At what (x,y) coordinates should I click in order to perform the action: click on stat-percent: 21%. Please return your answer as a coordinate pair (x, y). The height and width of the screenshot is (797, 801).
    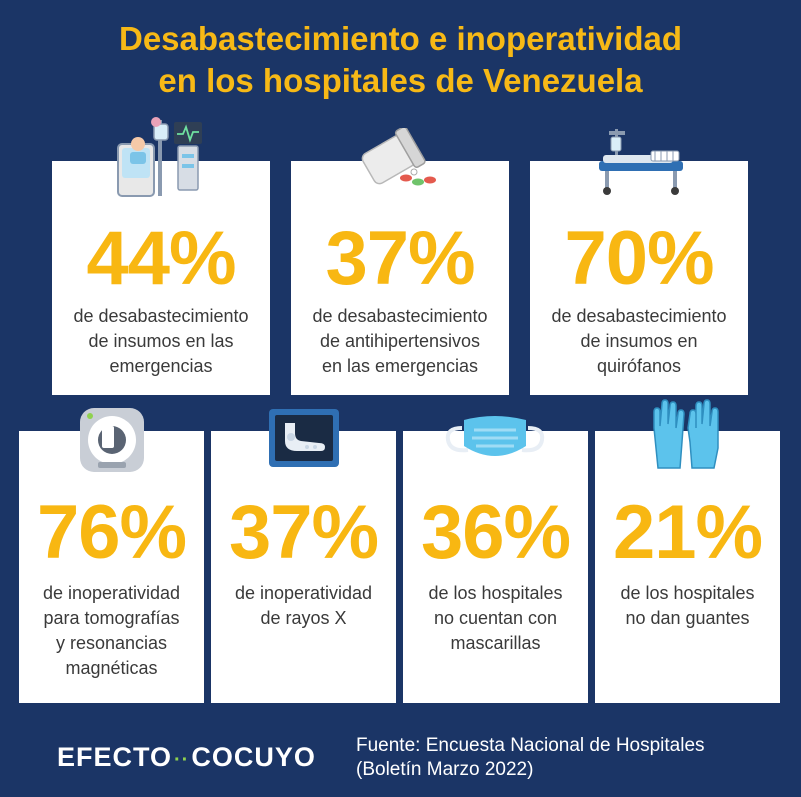
    Looking at the image, I should click on (687, 532).